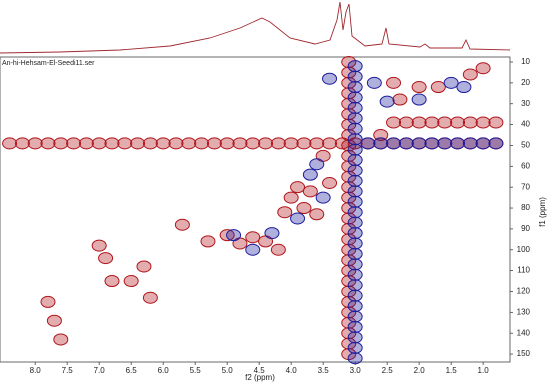 The height and width of the screenshot is (385, 550). What do you see at coordinates (260, 377) in the screenshot?
I see `x-axis-label: f2 (ppm)` at bounding box center [260, 377].